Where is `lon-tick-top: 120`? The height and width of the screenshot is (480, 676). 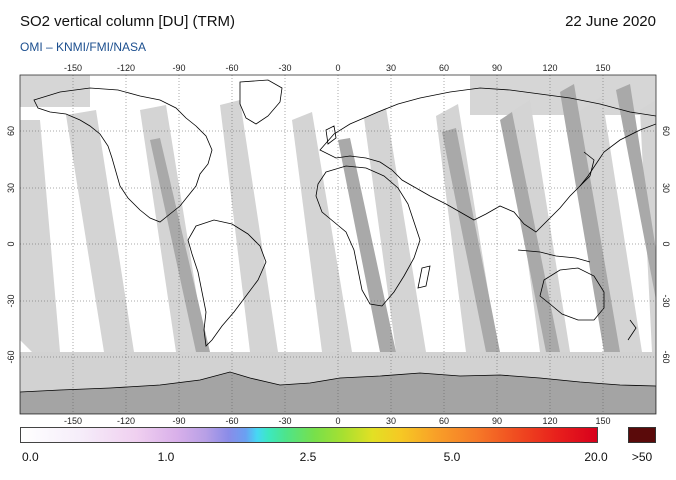 lon-tick-top: 120 is located at coordinates (549, 68).